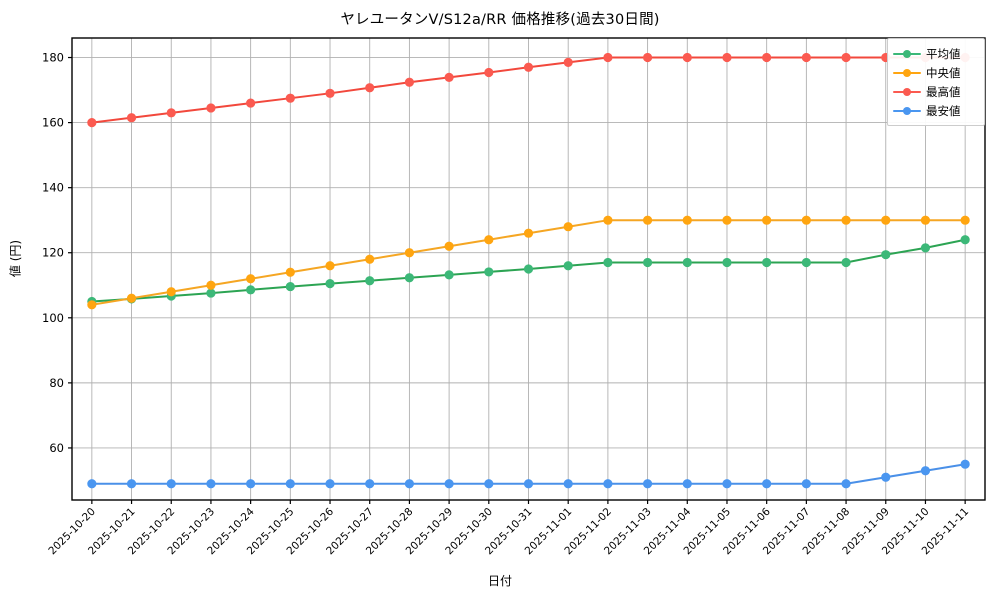 The image size is (1000, 600). What do you see at coordinates (53, 188) in the screenshot?
I see `y-tick-label: 140` at bounding box center [53, 188].